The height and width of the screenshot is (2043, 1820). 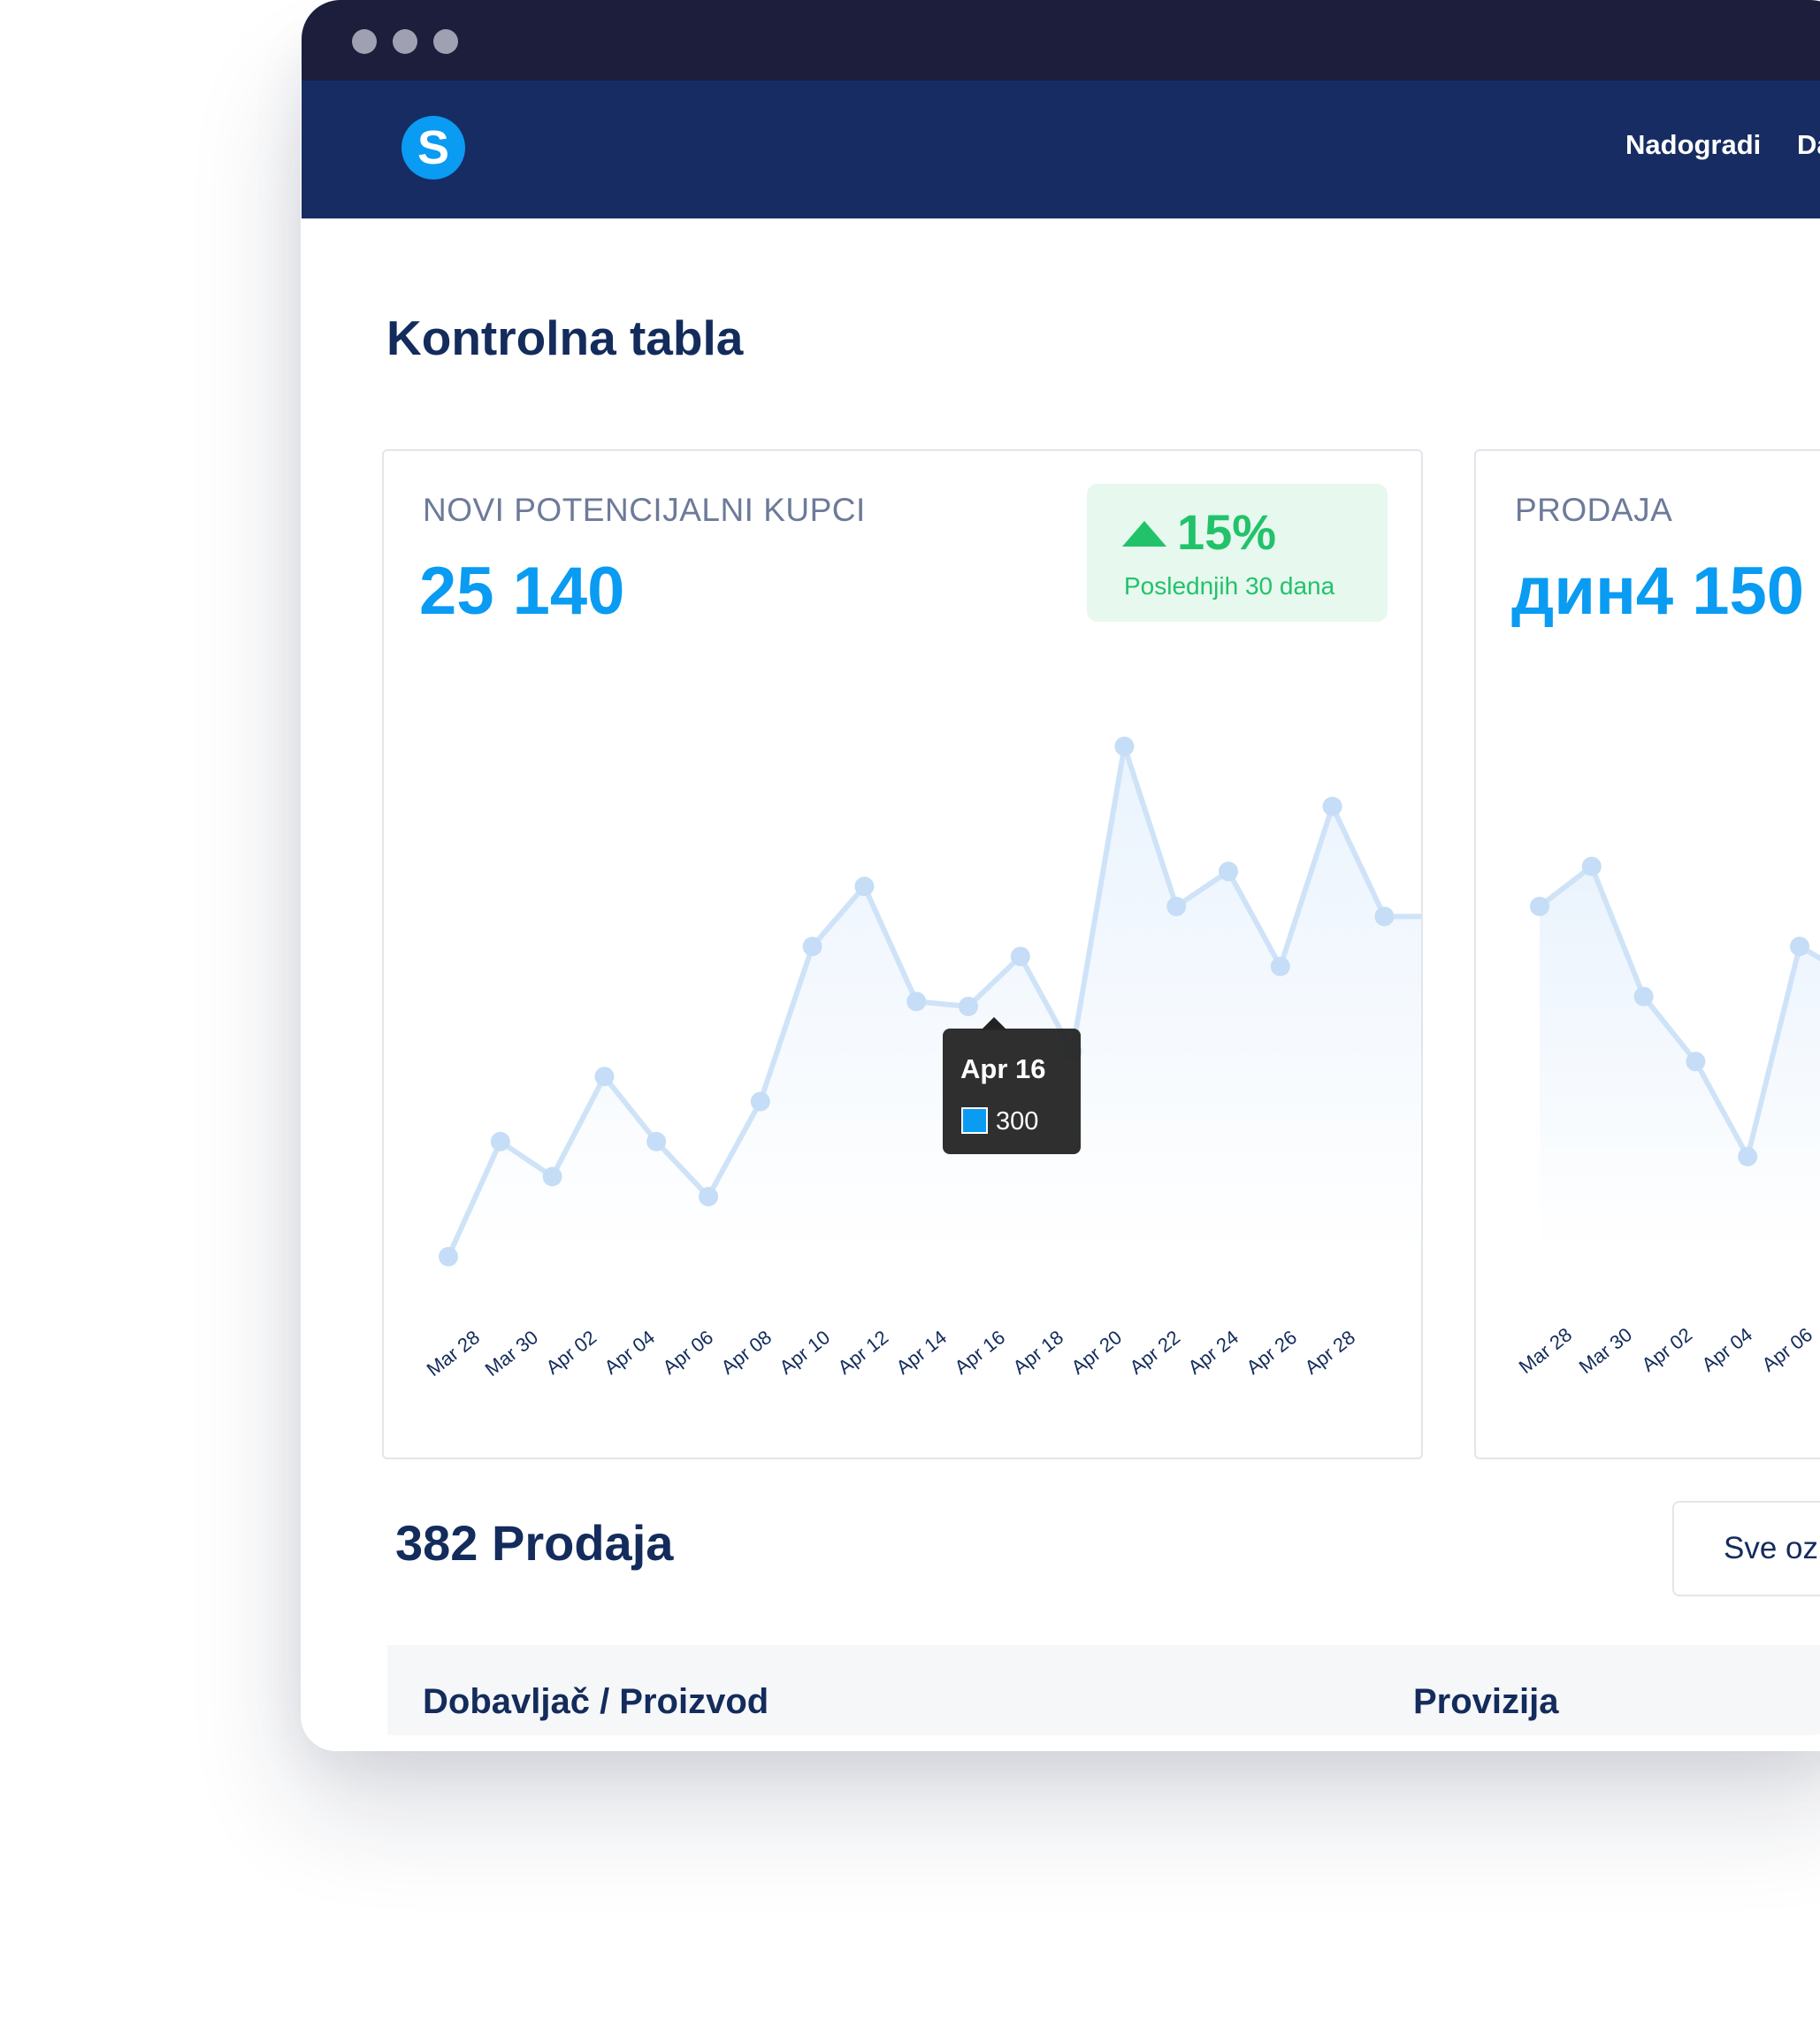 What do you see at coordinates (1594, 510) in the screenshot?
I see `card-label: PRODAJA` at bounding box center [1594, 510].